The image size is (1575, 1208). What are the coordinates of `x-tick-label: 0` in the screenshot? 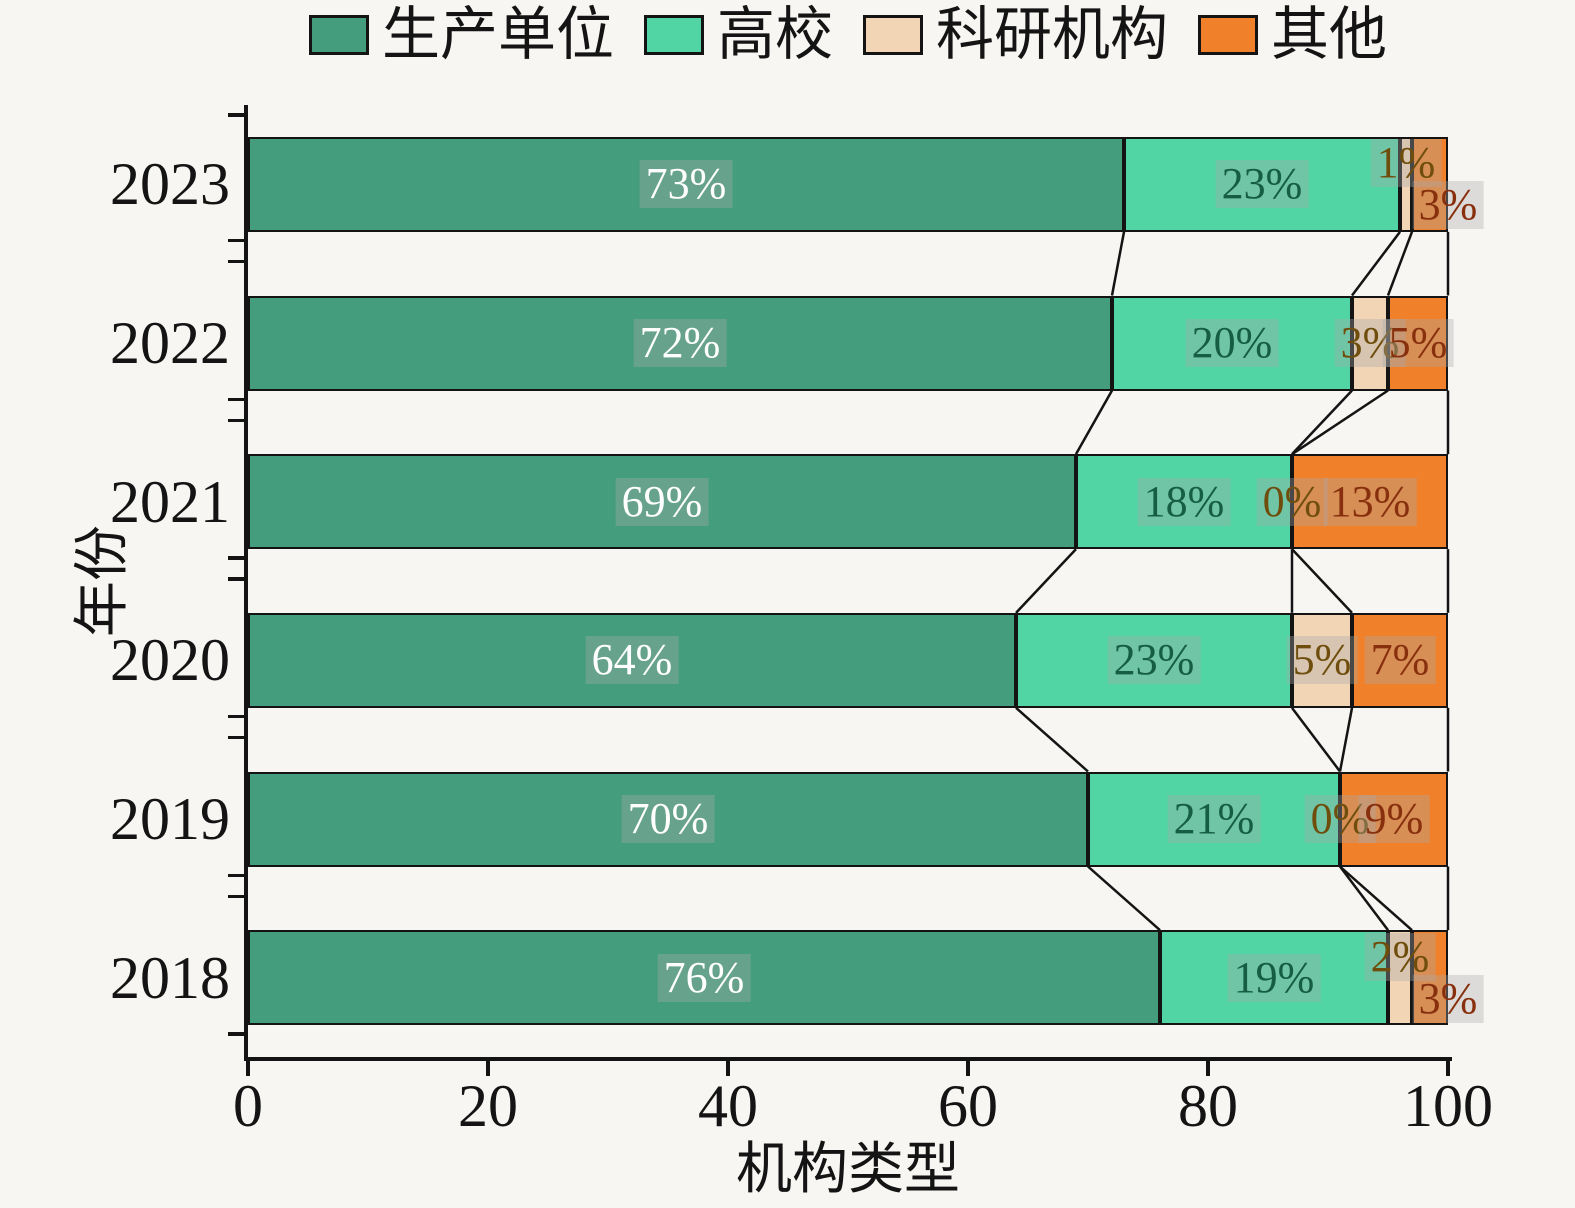 It's located at (248, 1106).